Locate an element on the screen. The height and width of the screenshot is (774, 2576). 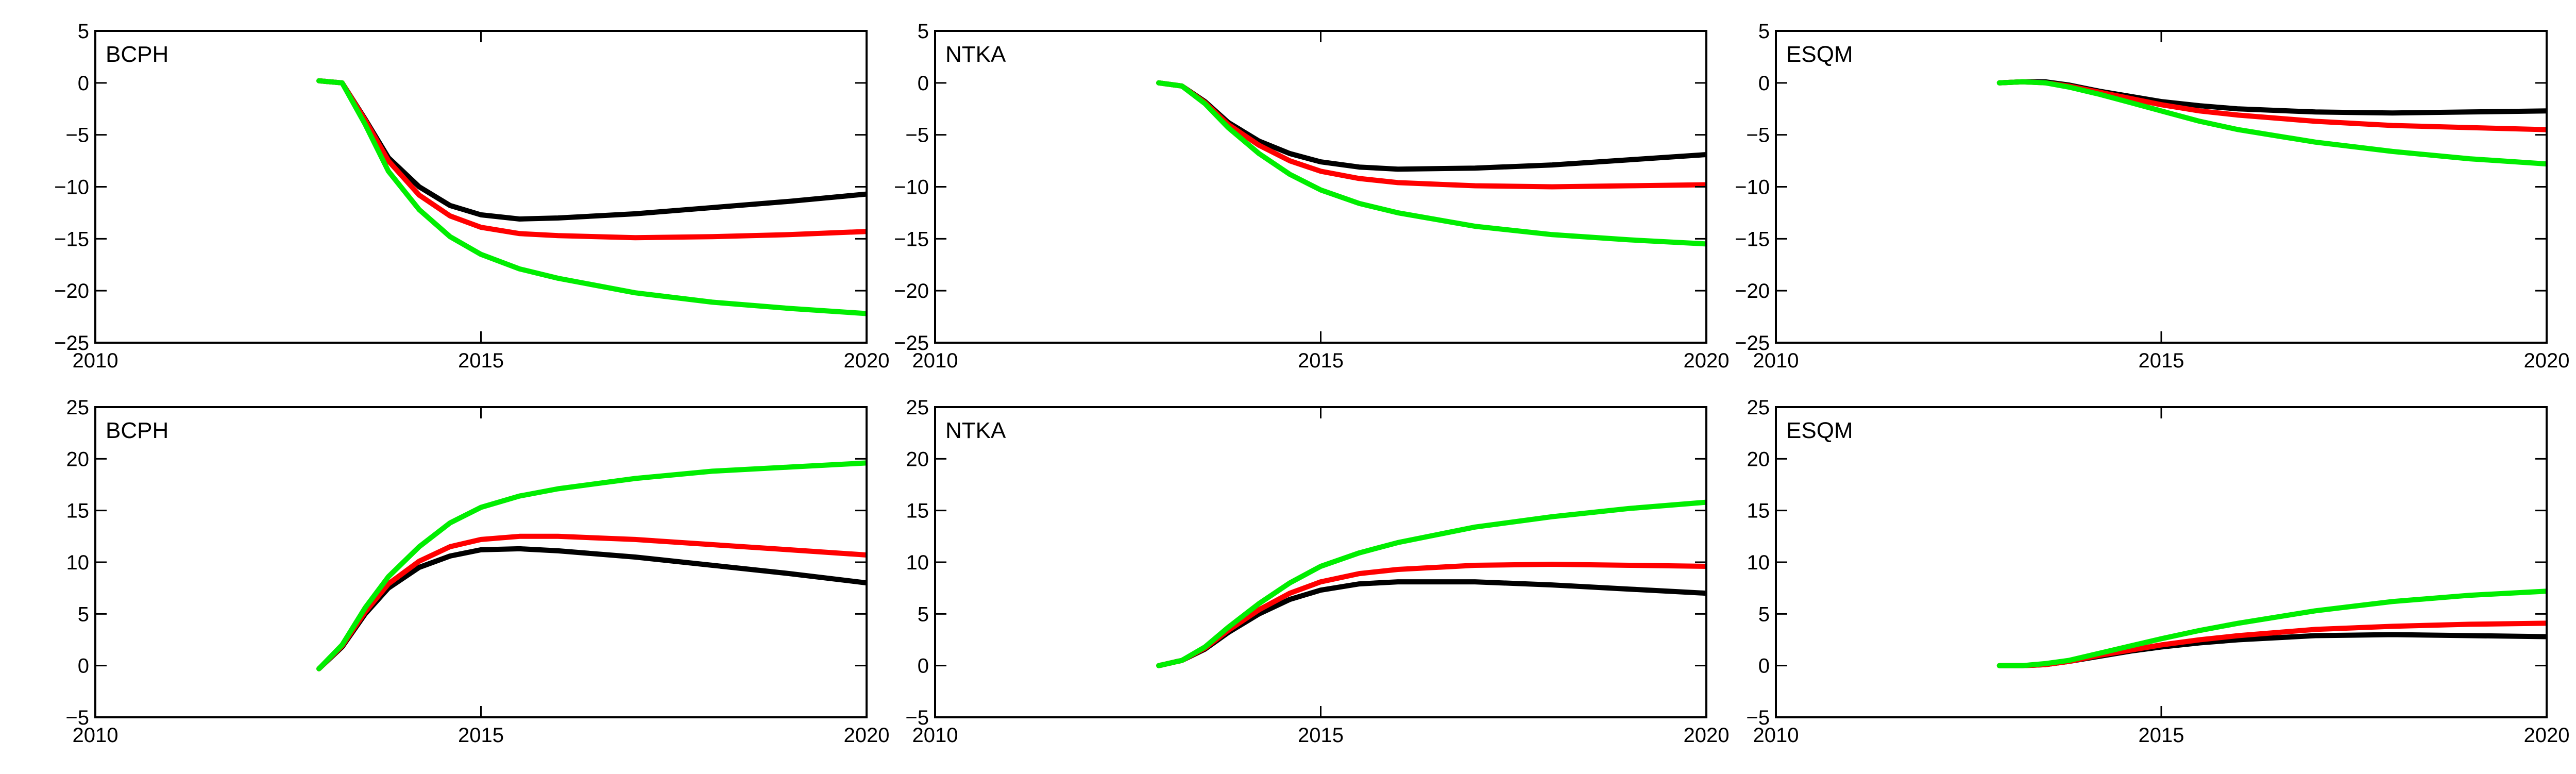
chart-panel-4: −5 0 5 10 15 20 25 2010 2015 2020 BCPH is located at coordinates (477, 571).